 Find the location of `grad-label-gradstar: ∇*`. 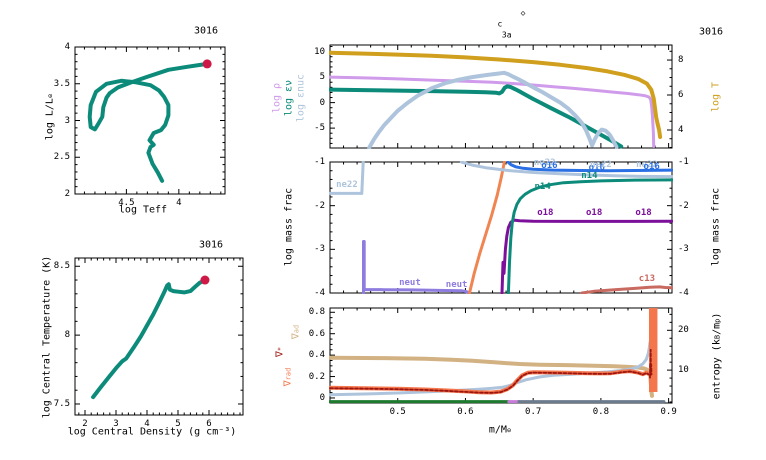

grad-label-gradstar: ∇* is located at coordinates (280, 352).